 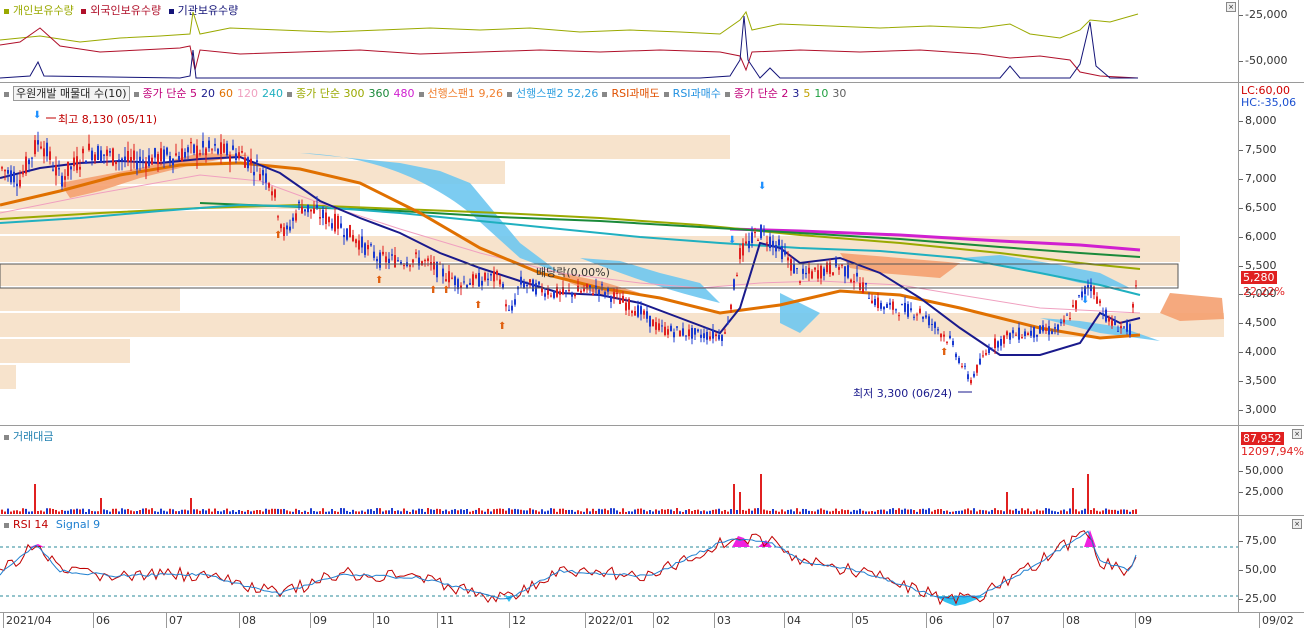 What do you see at coordinates (839, 93) in the screenshot?
I see `legend-item: 30` at bounding box center [839, 93].